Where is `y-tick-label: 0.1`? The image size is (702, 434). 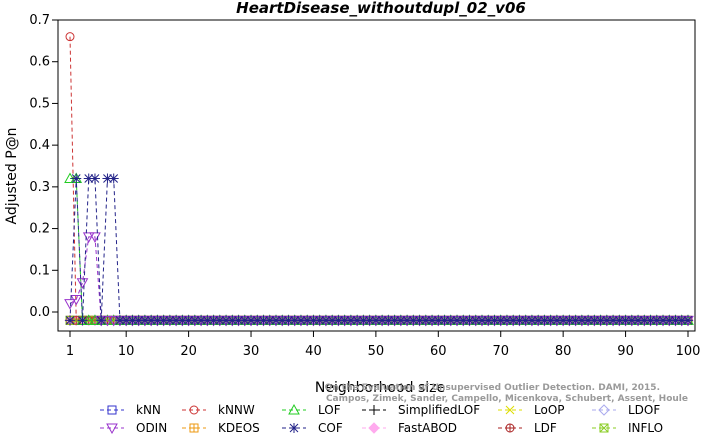 y-tick-label: 0.1 is located at coordinates (39, 270).